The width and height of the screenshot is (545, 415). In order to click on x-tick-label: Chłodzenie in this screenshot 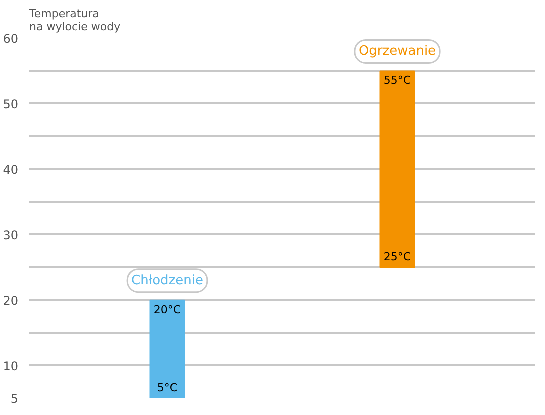, I will do `click(168, 280)`.